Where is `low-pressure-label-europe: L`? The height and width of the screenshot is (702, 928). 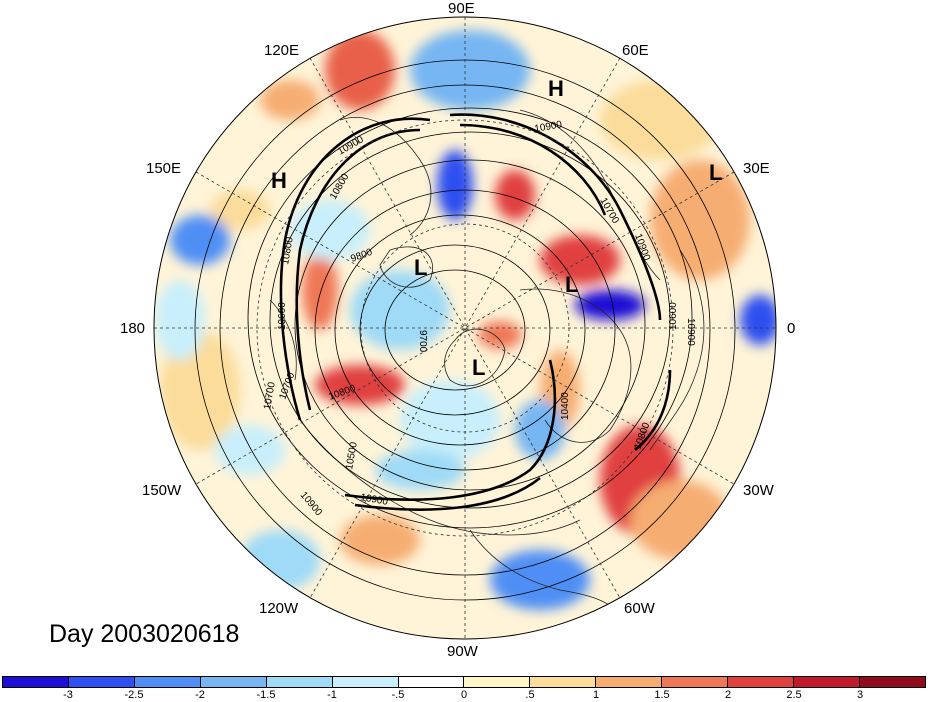
low-pressure-label-europe: L is located at coordinates (572, 284).